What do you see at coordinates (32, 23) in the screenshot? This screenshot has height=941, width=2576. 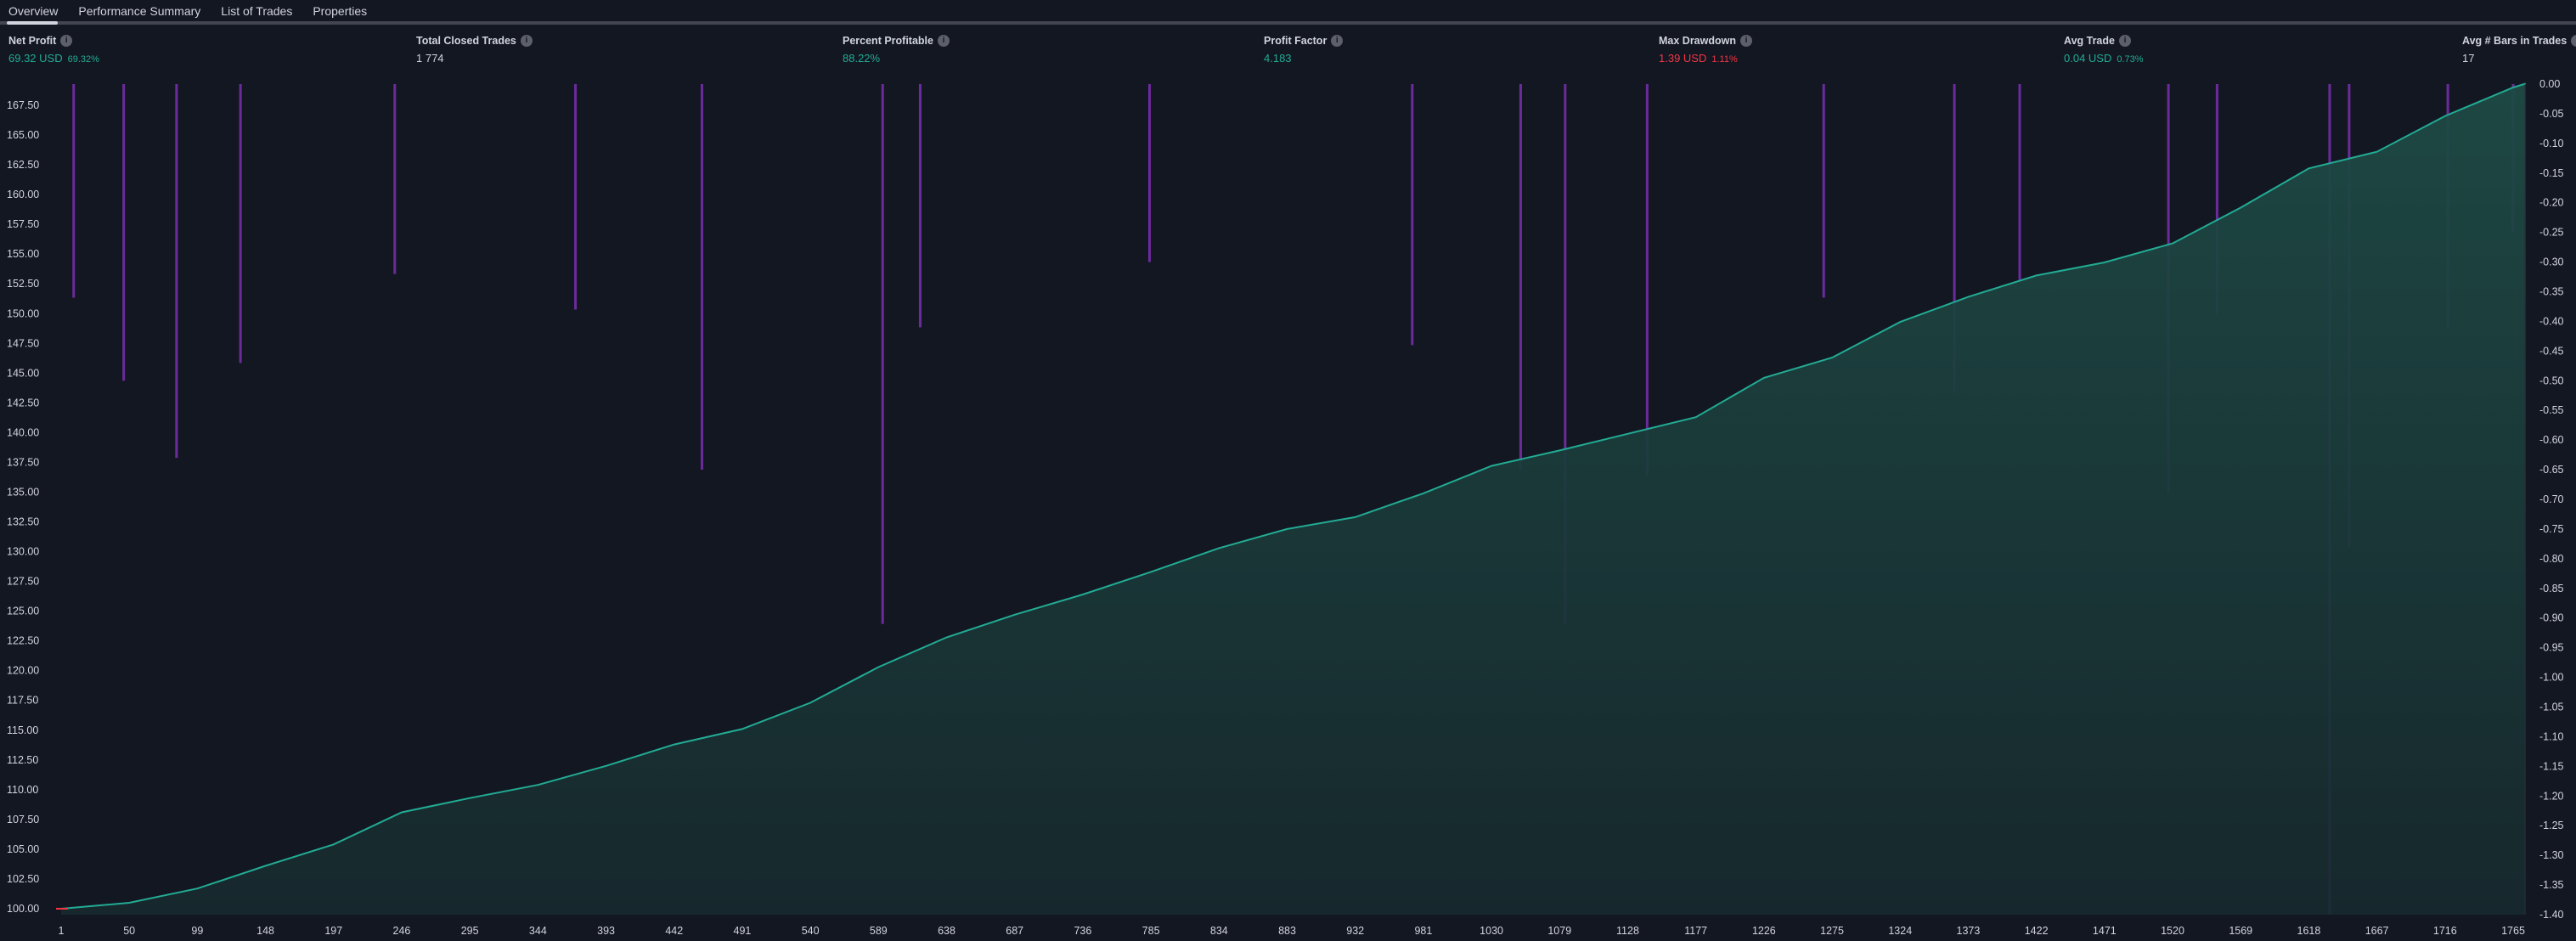 I see `active-tab-indicator` at bounding box center [32, 23].